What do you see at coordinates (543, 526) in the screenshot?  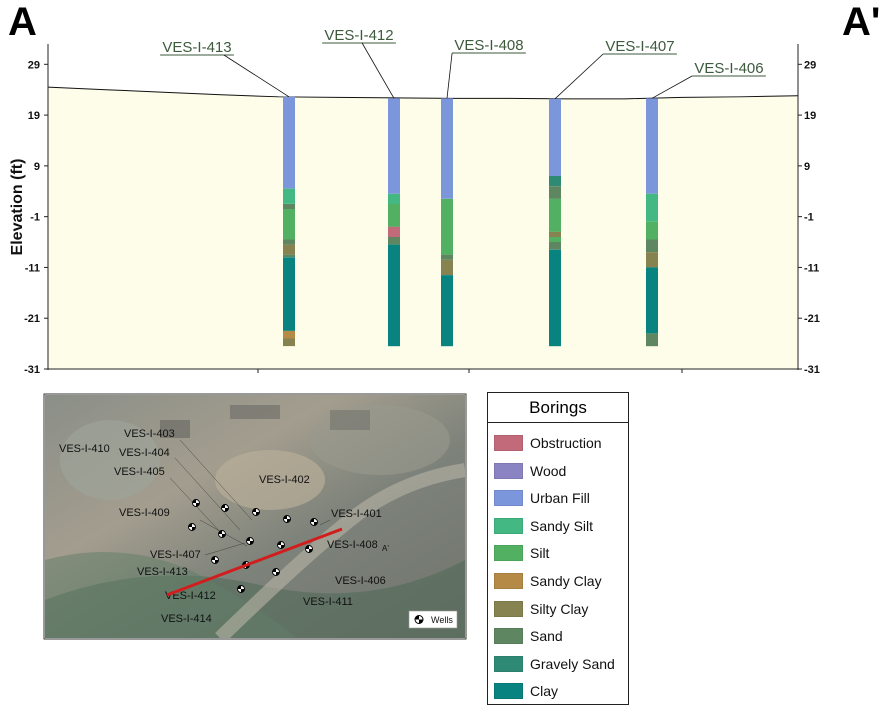 I see `legend-item-sandy-silt: Sandy Silt` at bounding box center [543, 526].